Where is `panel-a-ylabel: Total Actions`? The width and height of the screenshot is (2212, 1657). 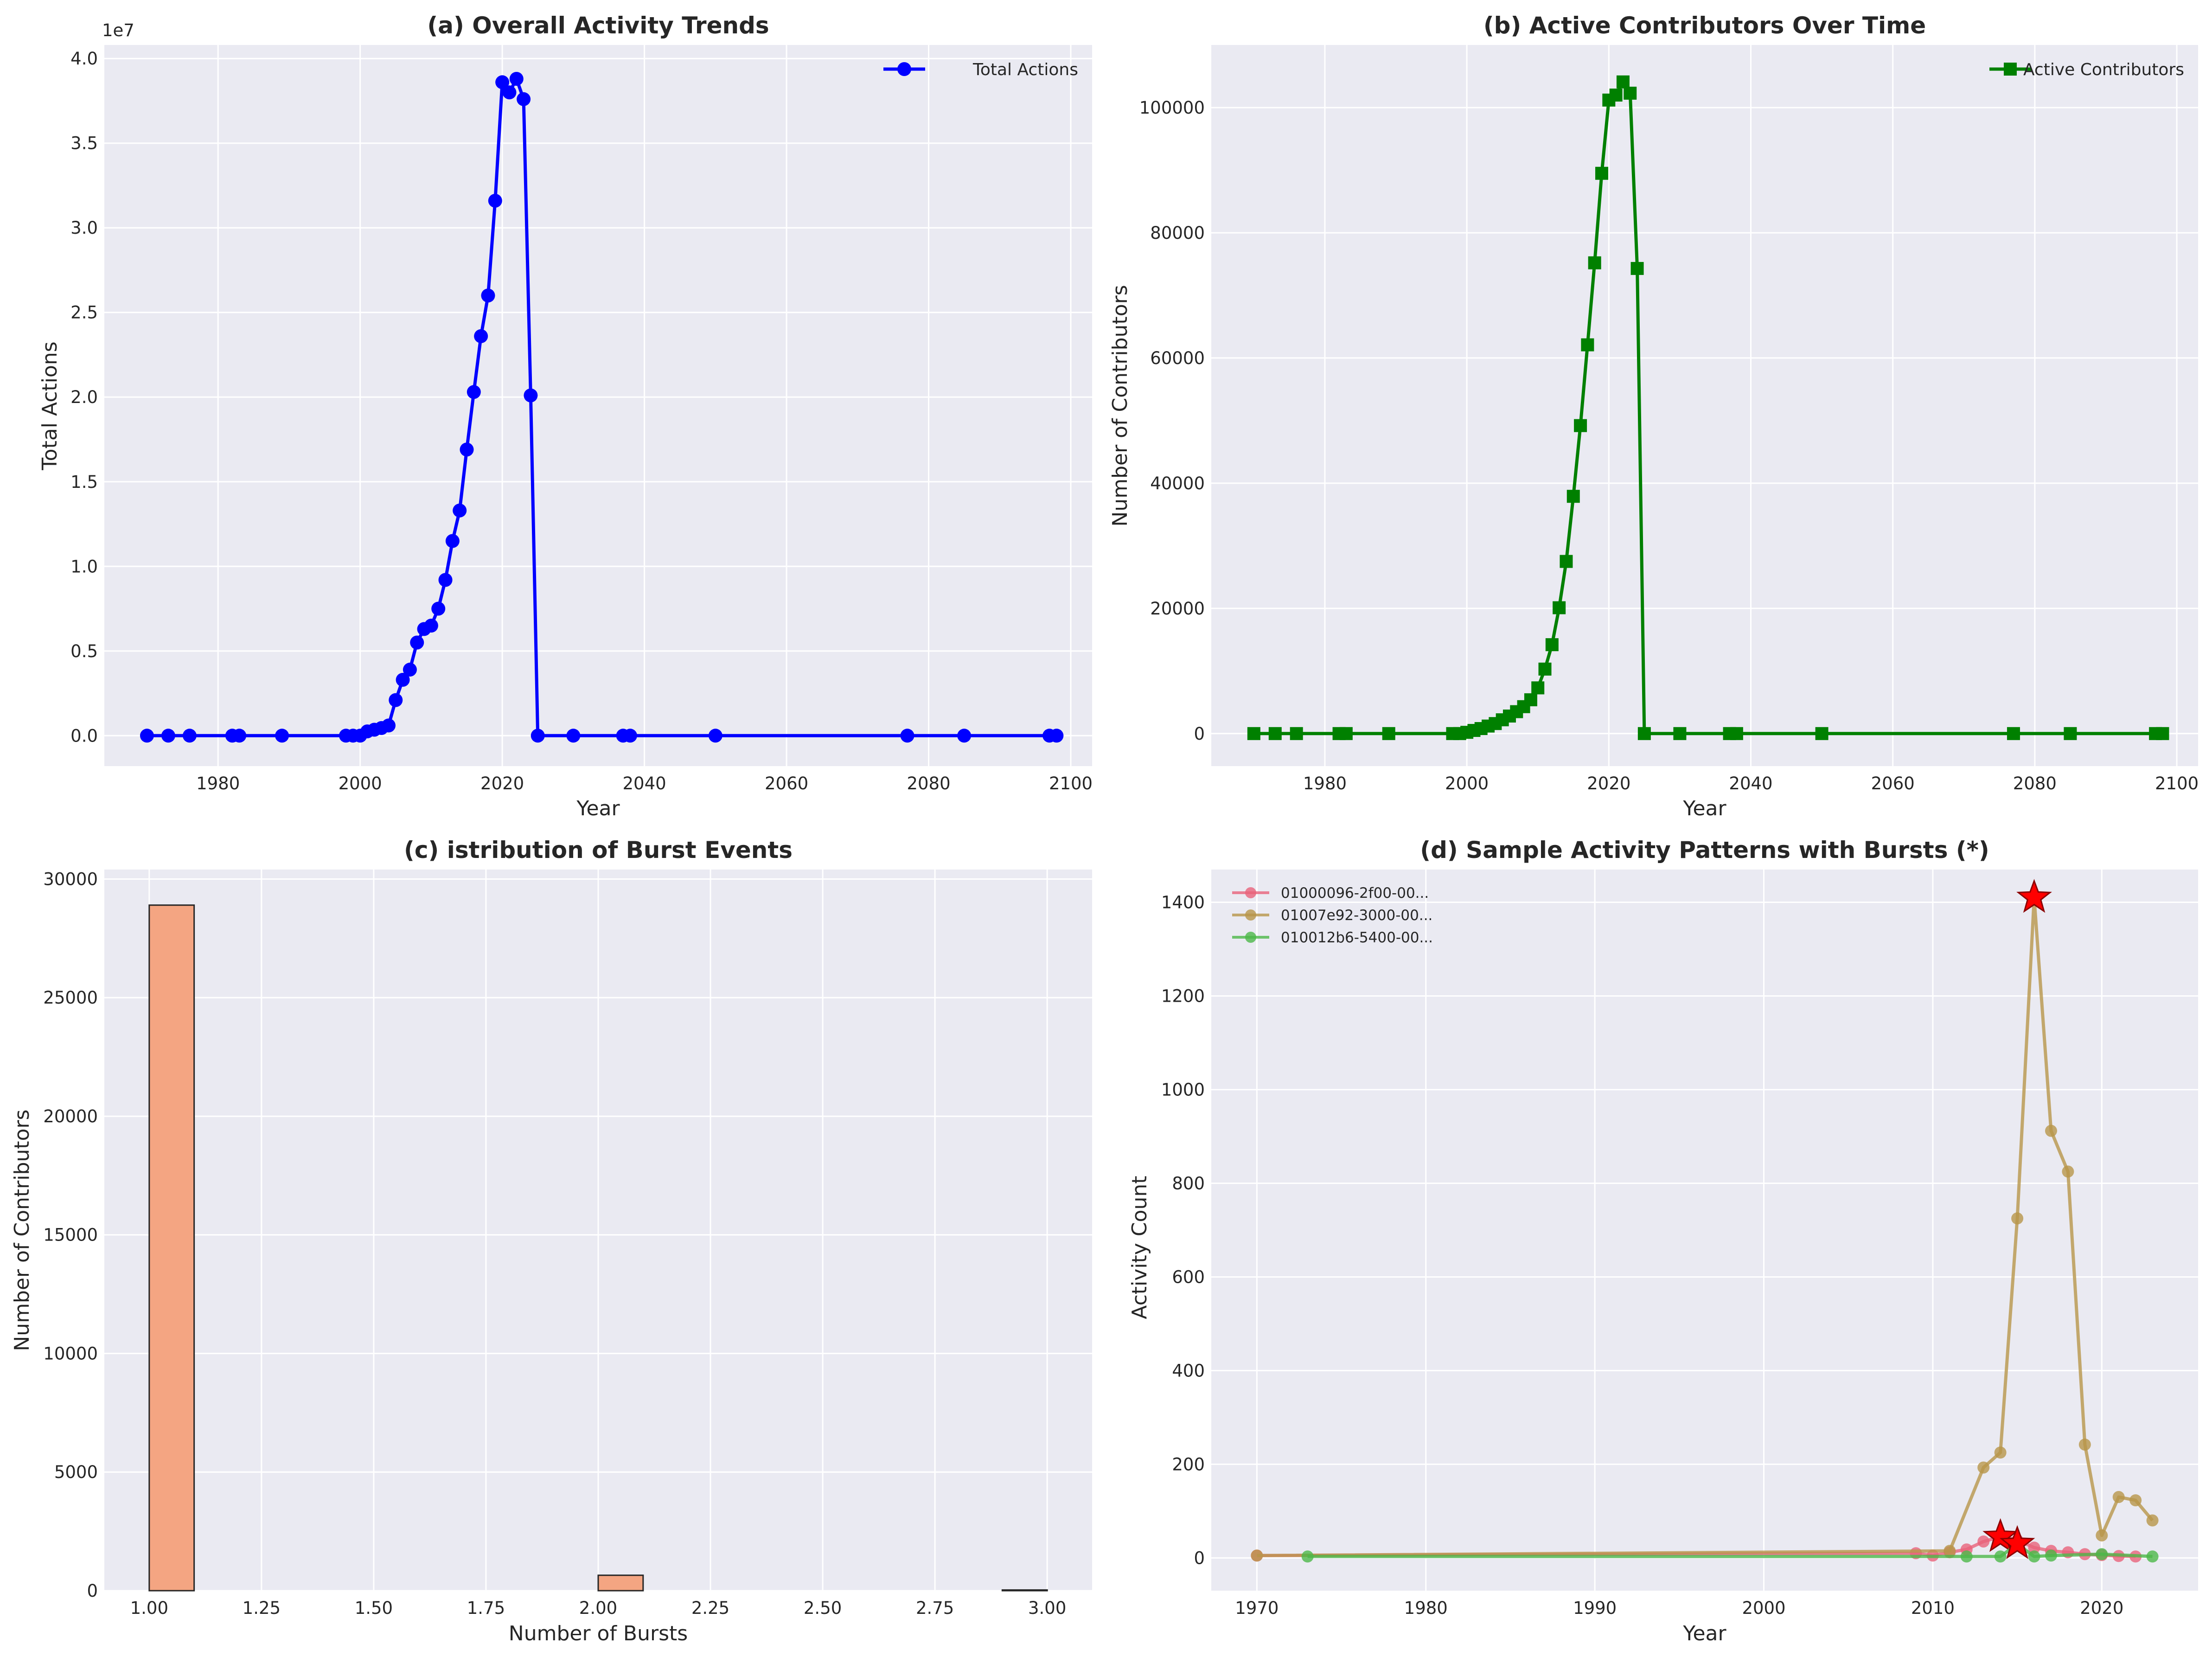
panel-a-ylabel: Total Actions is located at coordinates (50, 405).